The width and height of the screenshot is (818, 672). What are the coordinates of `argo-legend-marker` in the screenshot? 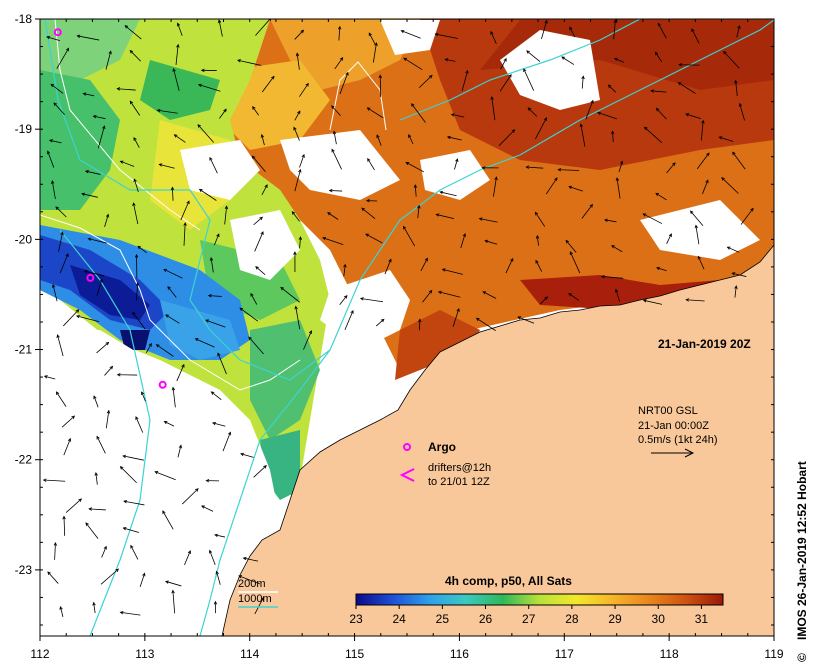 It's located at (407, 447).